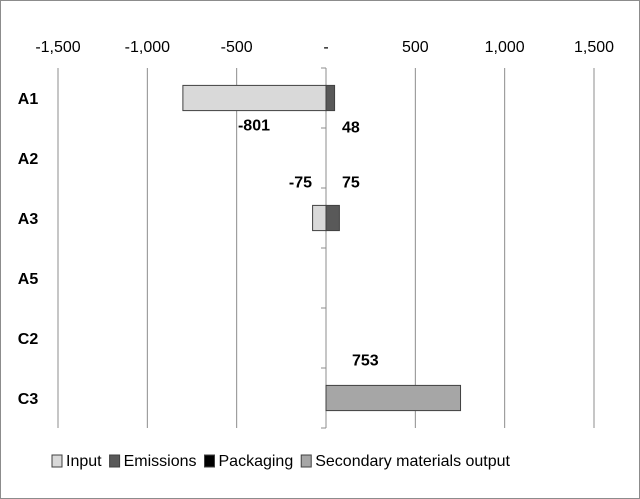 The width and height of the screenshot is (640, 499). I want to click on category-label: A1, so click(28, 99).